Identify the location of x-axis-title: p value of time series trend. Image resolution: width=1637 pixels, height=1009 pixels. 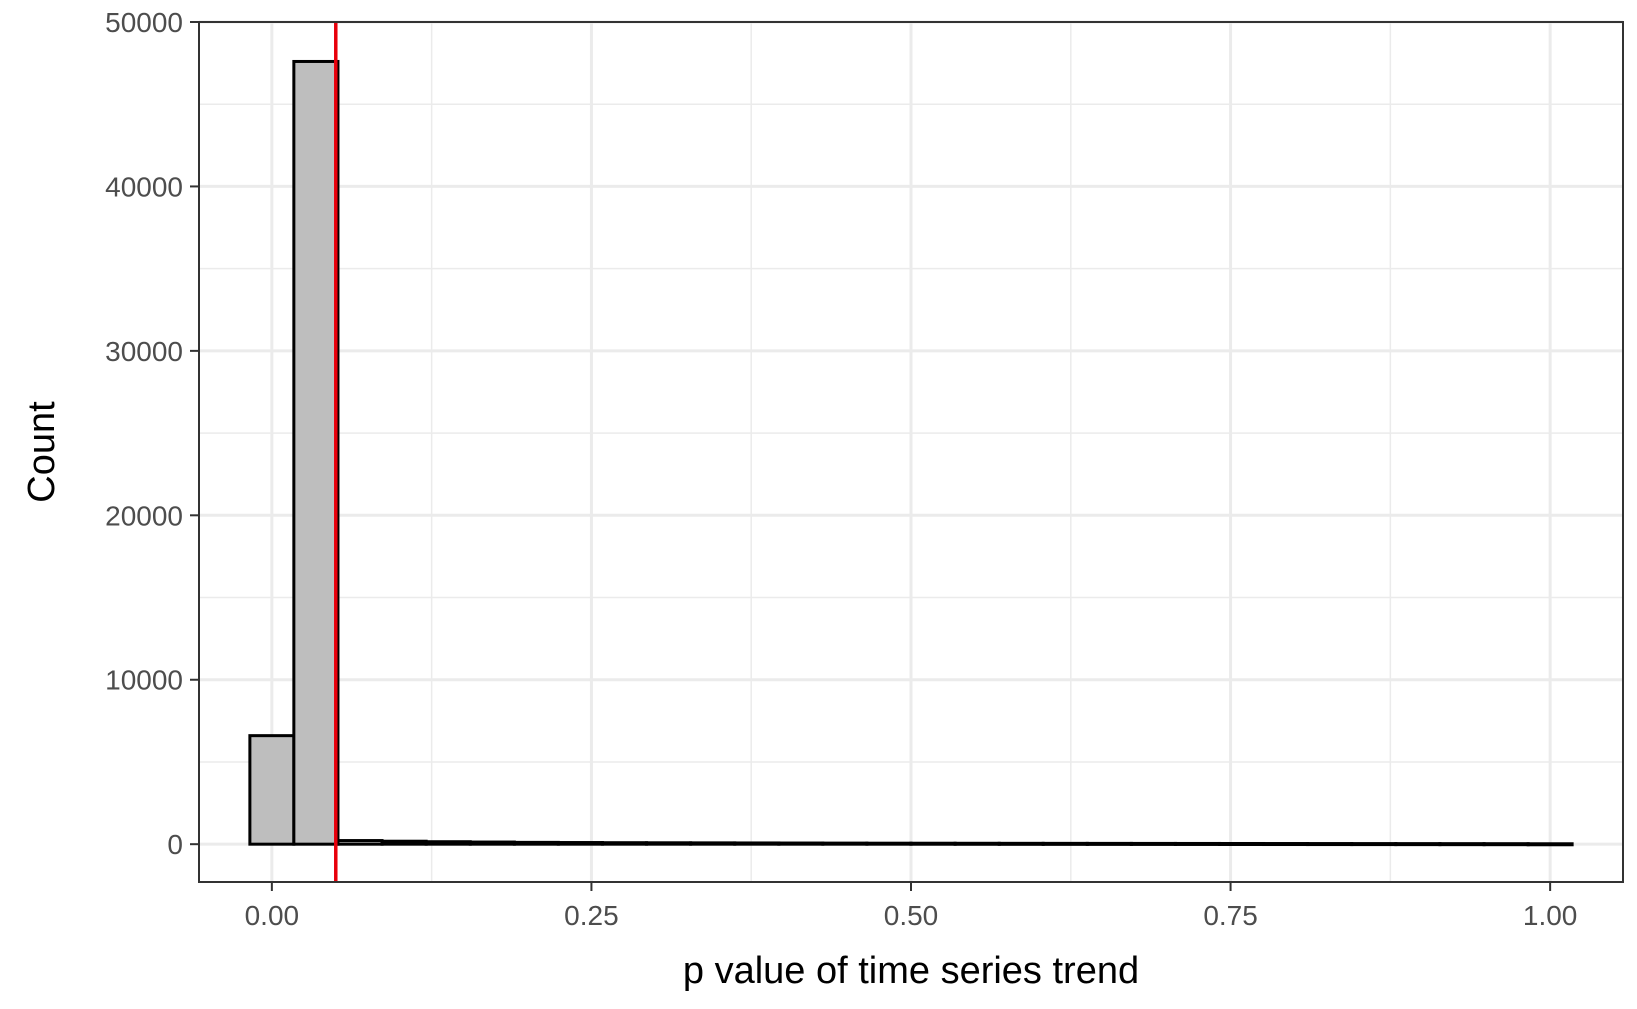
(911, 971).